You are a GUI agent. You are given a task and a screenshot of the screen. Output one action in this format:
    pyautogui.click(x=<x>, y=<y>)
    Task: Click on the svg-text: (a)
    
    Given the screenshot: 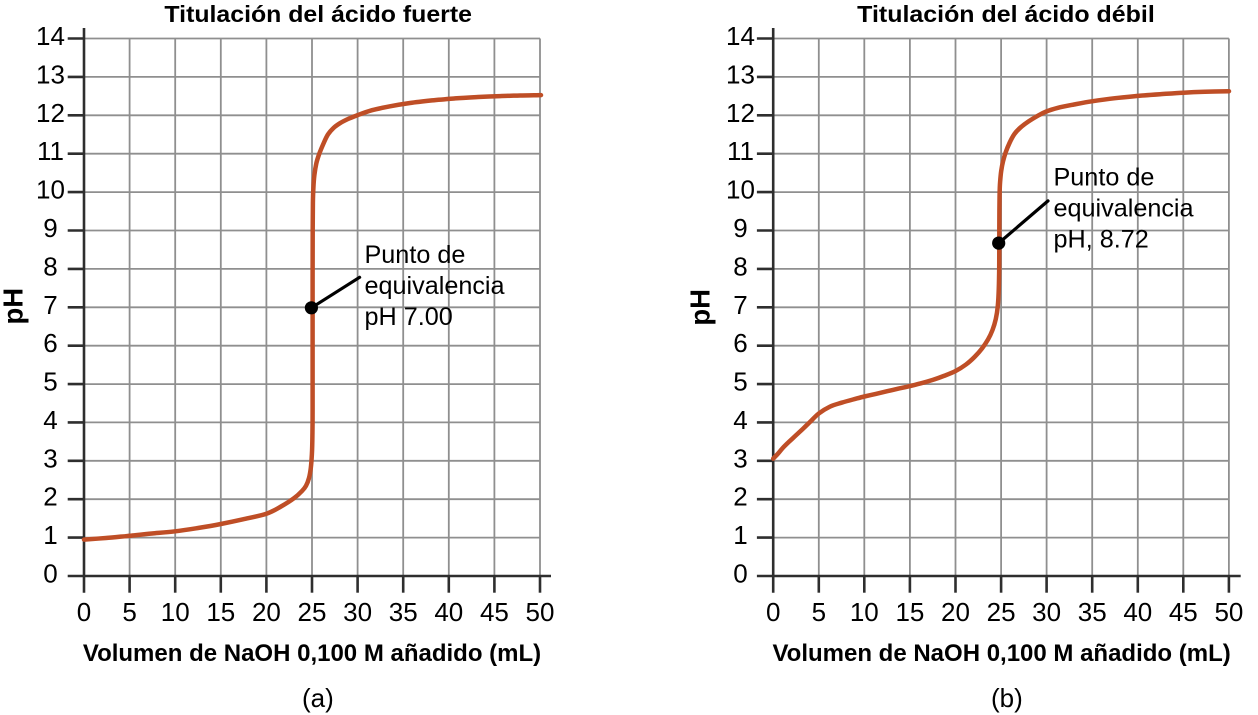 What is the action you would take?
    pyautogui.click(x=318, y=698)
    